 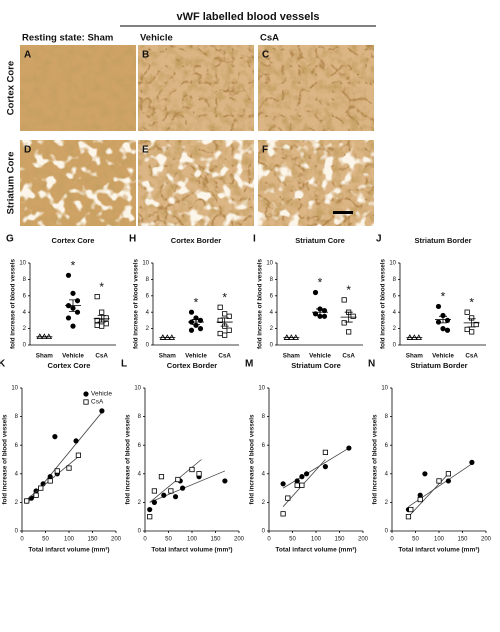 What do you see at coordinates (265, 150) in the screenshot?
I see `image-label: F` at bounding box center [265, 150].